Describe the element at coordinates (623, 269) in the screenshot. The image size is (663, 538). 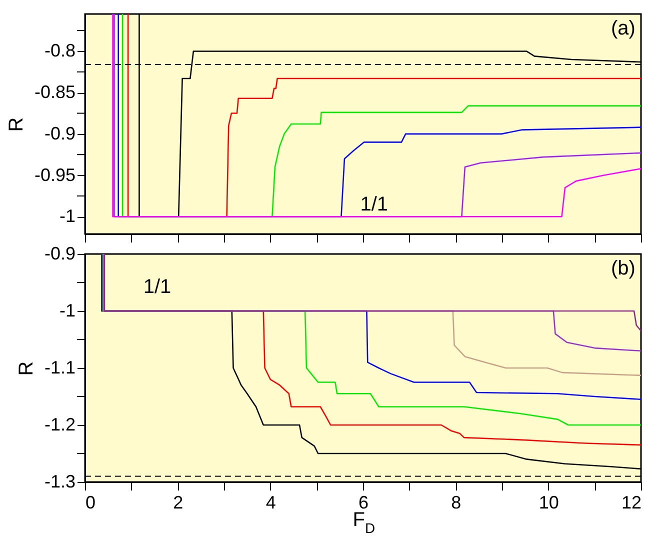
I see `annotation: (b)` at that location.